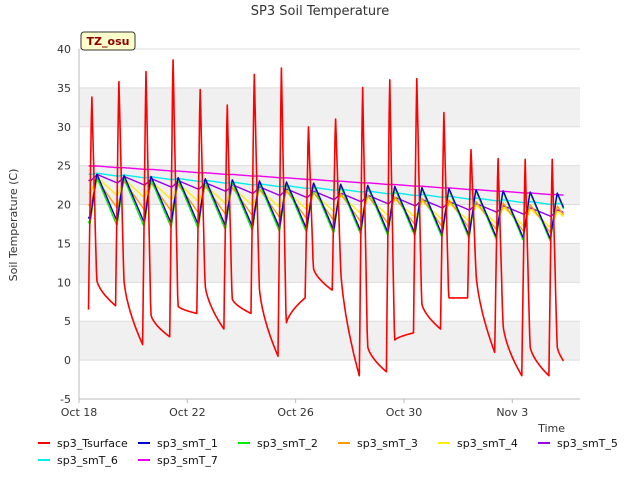 The width and height of the screenshot is (640, 480). Describe the element at coordinates (551, 428) in the screenshot. I see `x-axis-title: Time` at that location.